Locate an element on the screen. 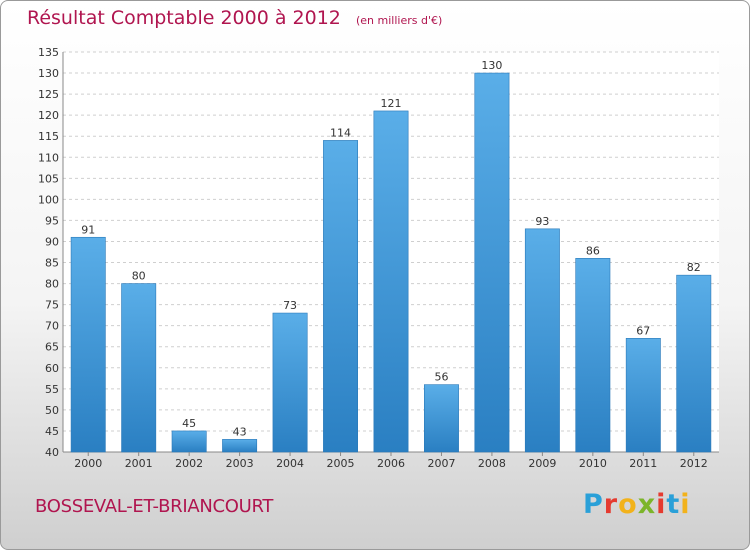  y-tick-label: 70 is located at coordinates (52, 326).